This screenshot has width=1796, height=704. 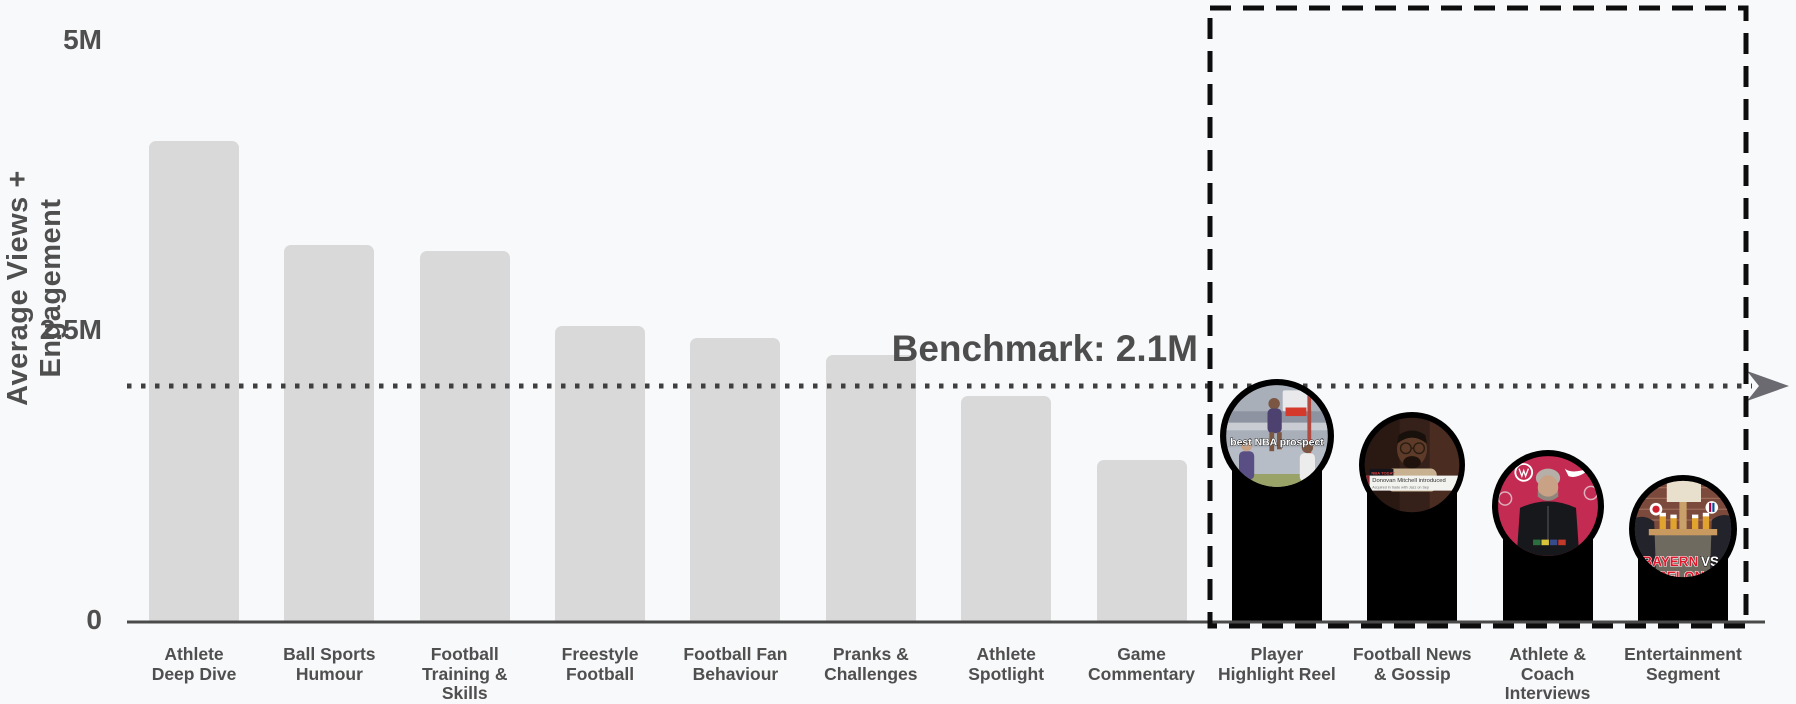 What do you see at coordinates (1547, 673) in the screenshot?
I see `x-label-athlete-coach-interviews: Athlete & Coach Interviews` at bounding box center [1547, 673].